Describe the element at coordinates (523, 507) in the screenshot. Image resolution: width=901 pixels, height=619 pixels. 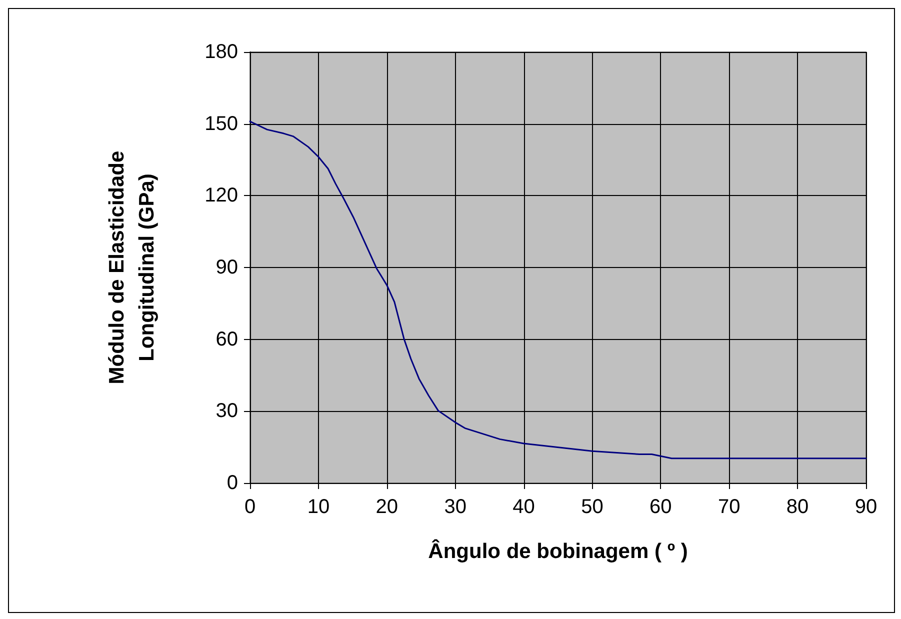
I see `x-tick-label: 40` at that location.